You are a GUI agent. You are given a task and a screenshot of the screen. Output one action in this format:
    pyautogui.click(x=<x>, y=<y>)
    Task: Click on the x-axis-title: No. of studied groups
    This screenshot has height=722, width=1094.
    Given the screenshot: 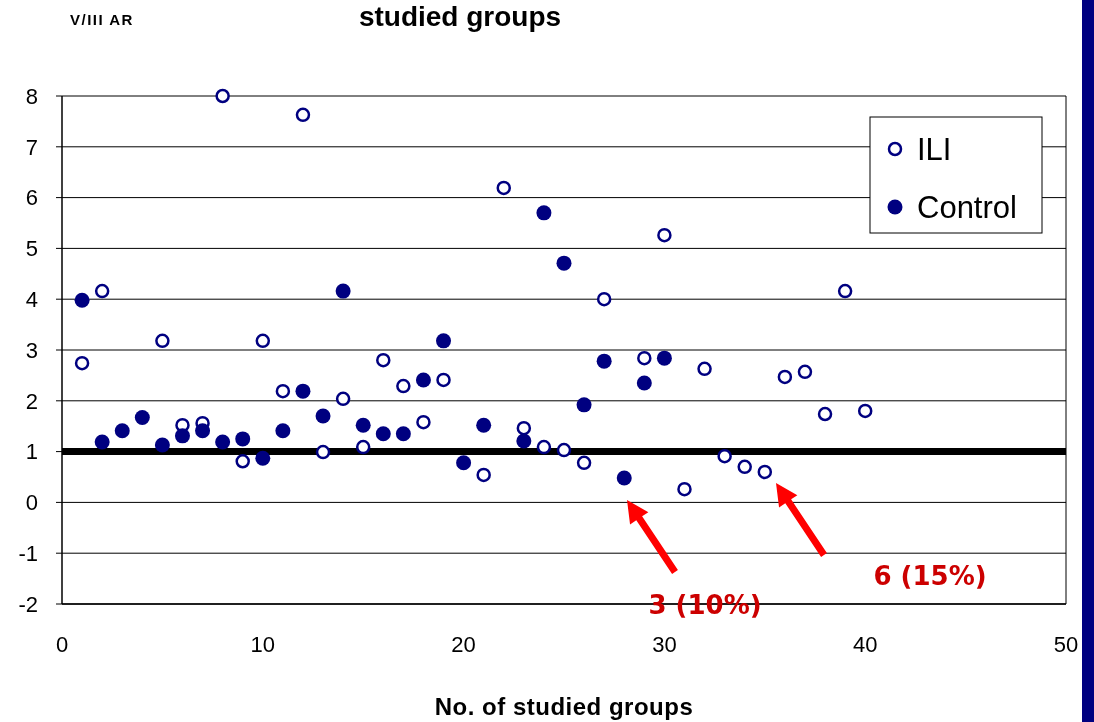 What is the action you would take?
    pyautogui.click(x=564, y=706)
    